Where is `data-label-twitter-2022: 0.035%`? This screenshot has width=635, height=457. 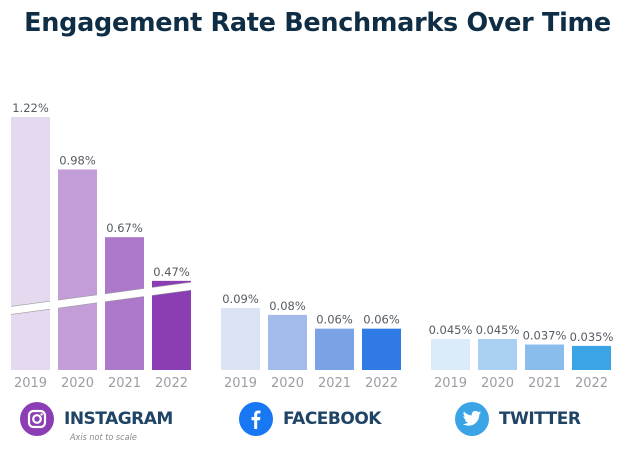 data-label-twitter-2022: 0.035% is located at coordinates (592, 337).